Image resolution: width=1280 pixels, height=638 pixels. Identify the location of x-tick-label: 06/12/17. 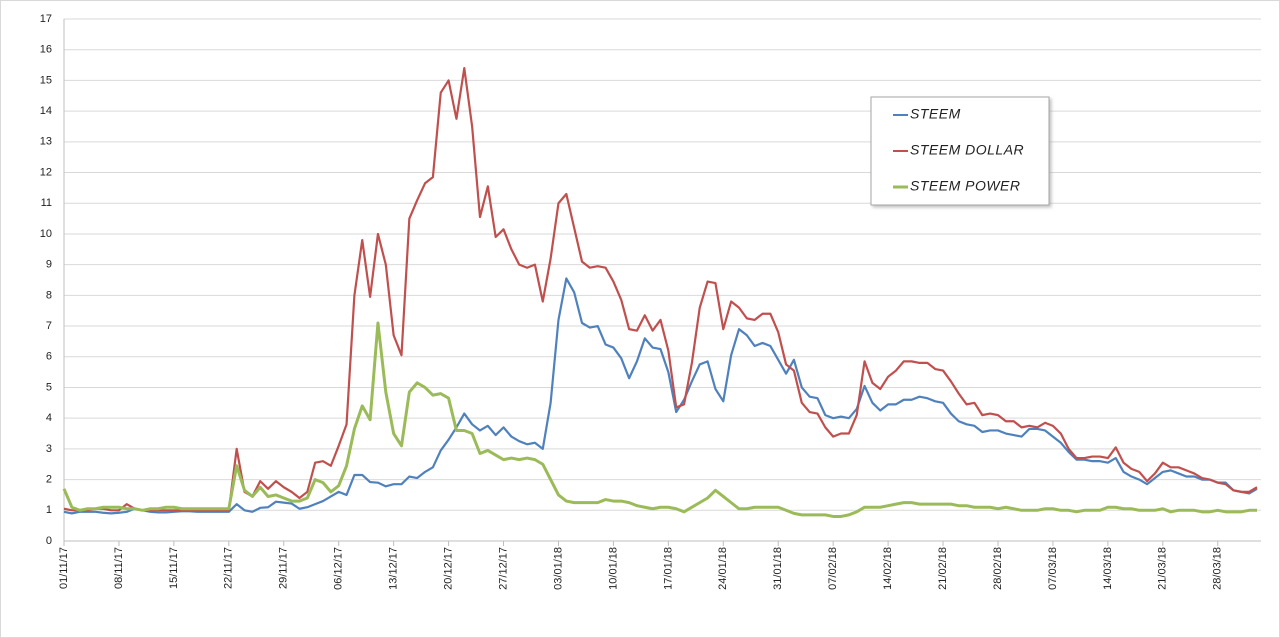
(339, 568).